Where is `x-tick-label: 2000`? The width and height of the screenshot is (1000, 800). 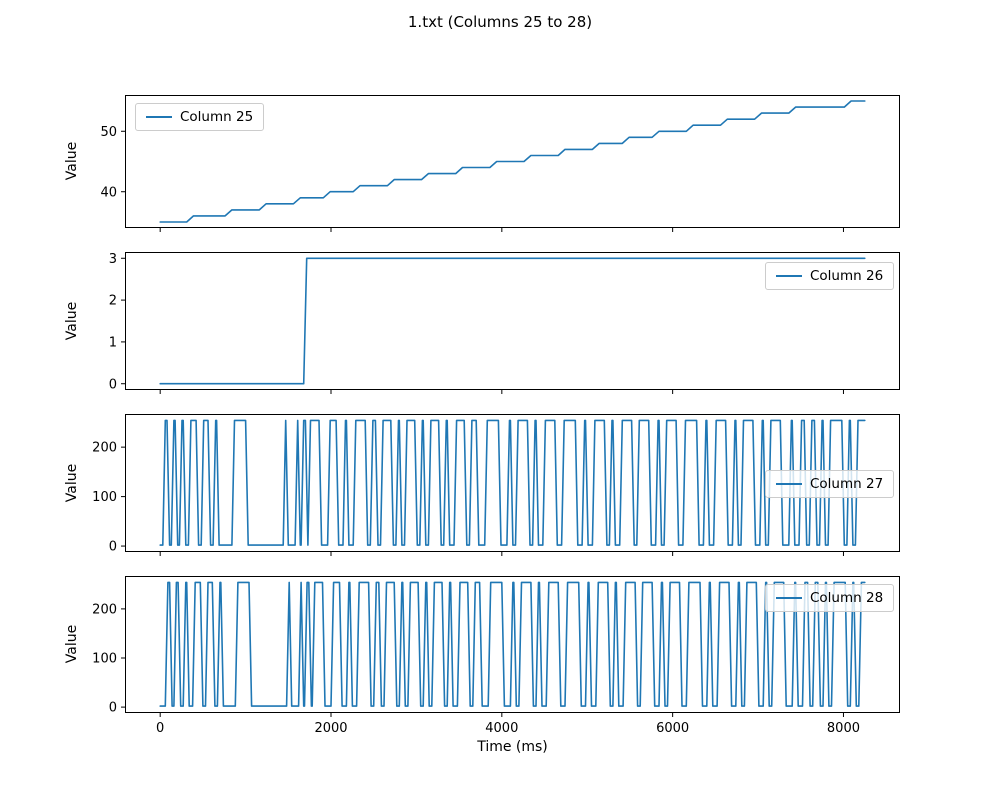 x-tick-label: 2000 is located at coordinates (330, 728).